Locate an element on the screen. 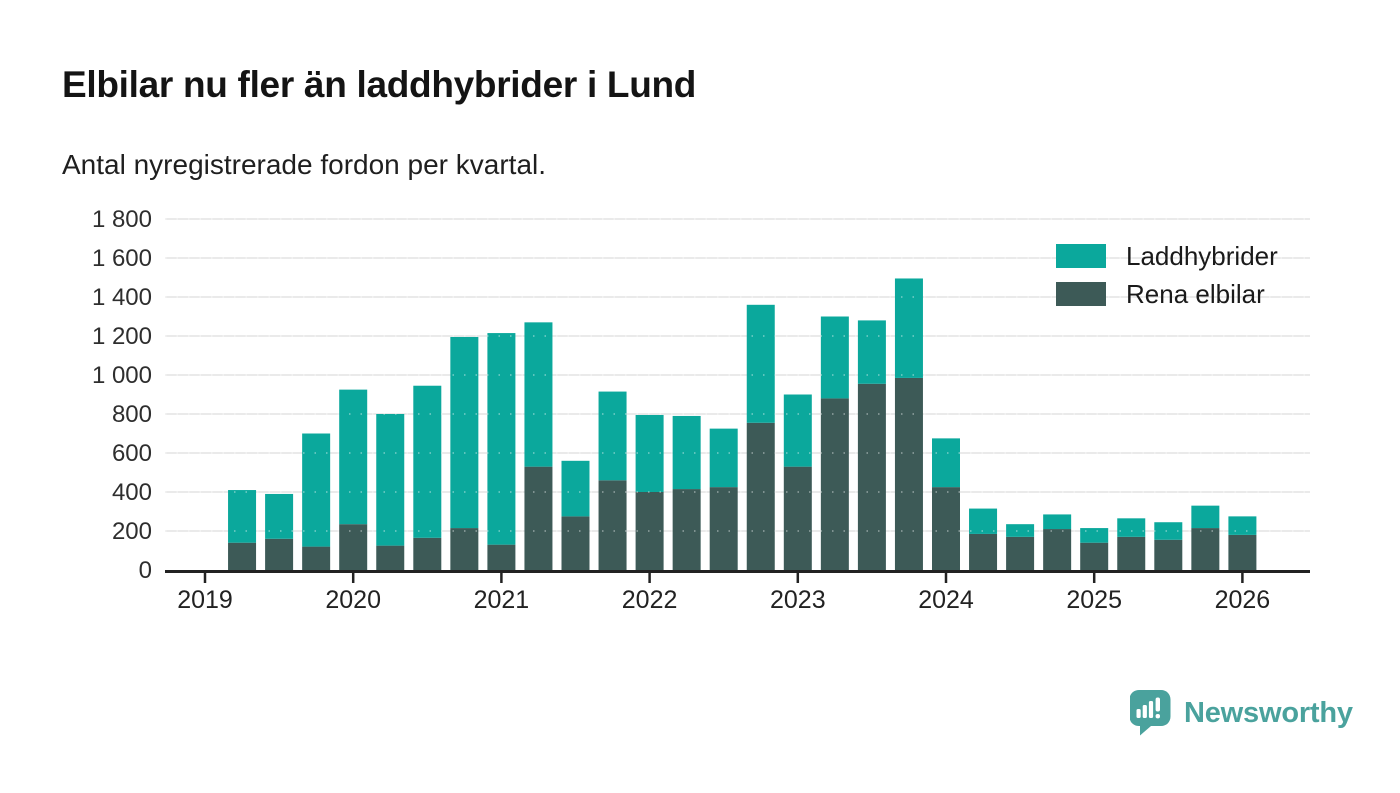 This screenshot has width=1400, height=793. legend-label-laddhybrider: Laddhybrider is located at coordinates (1202, 255).